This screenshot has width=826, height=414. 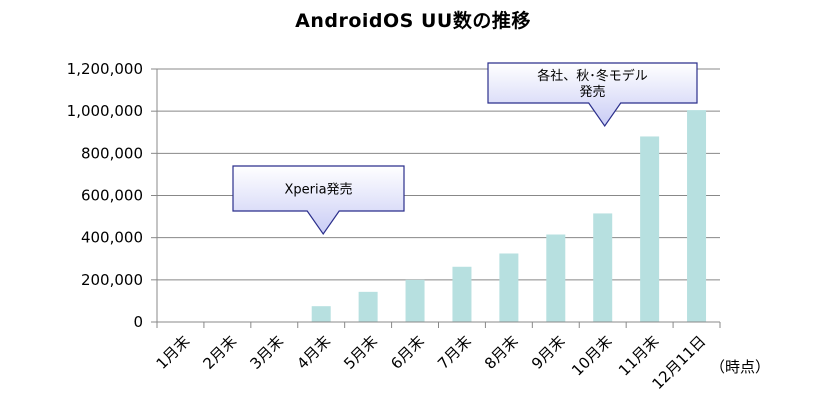 I want to click on y-tick-label: 1,200,000, so click(x=105, y=69).